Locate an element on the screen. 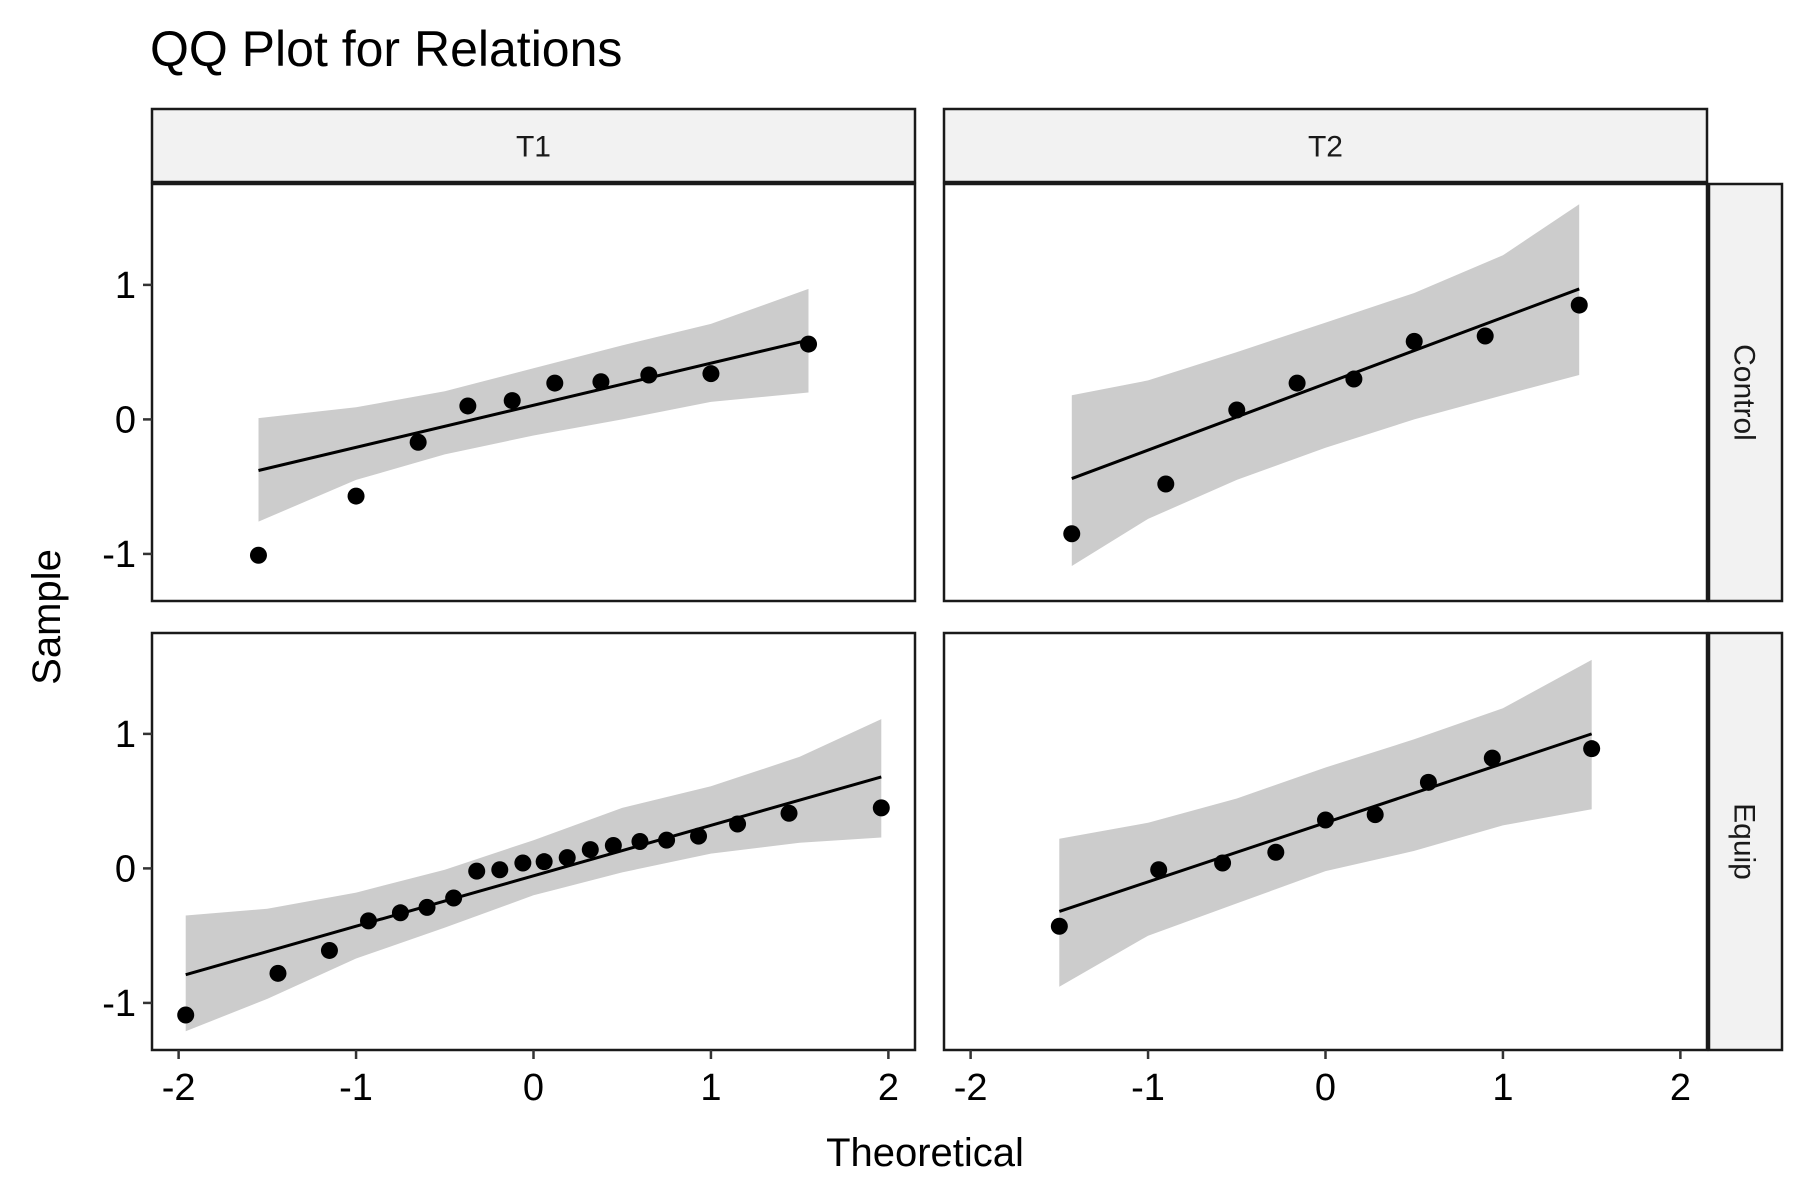  panel-t2-control is located at coordinates (1325, 392).